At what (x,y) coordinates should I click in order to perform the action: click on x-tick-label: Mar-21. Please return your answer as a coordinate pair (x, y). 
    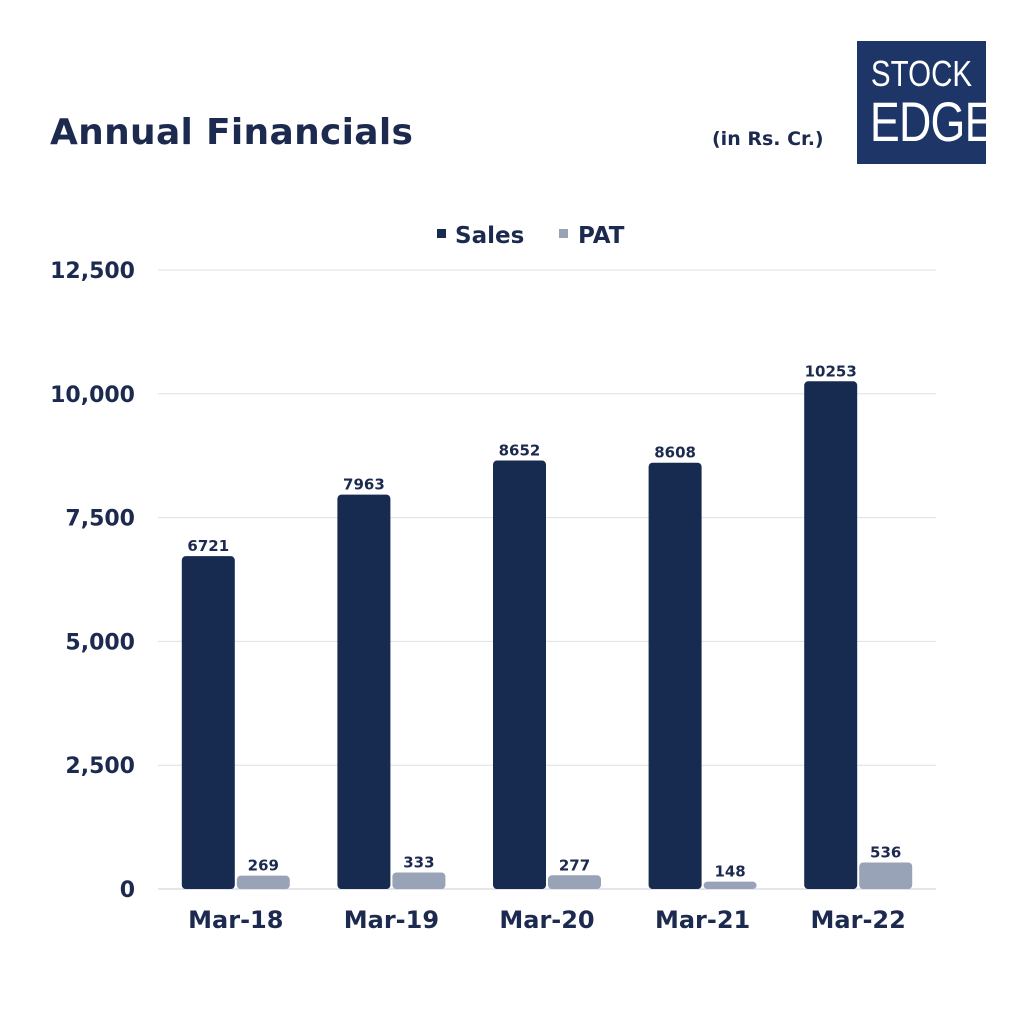
    Looking at the image, I should click on (702, 920).